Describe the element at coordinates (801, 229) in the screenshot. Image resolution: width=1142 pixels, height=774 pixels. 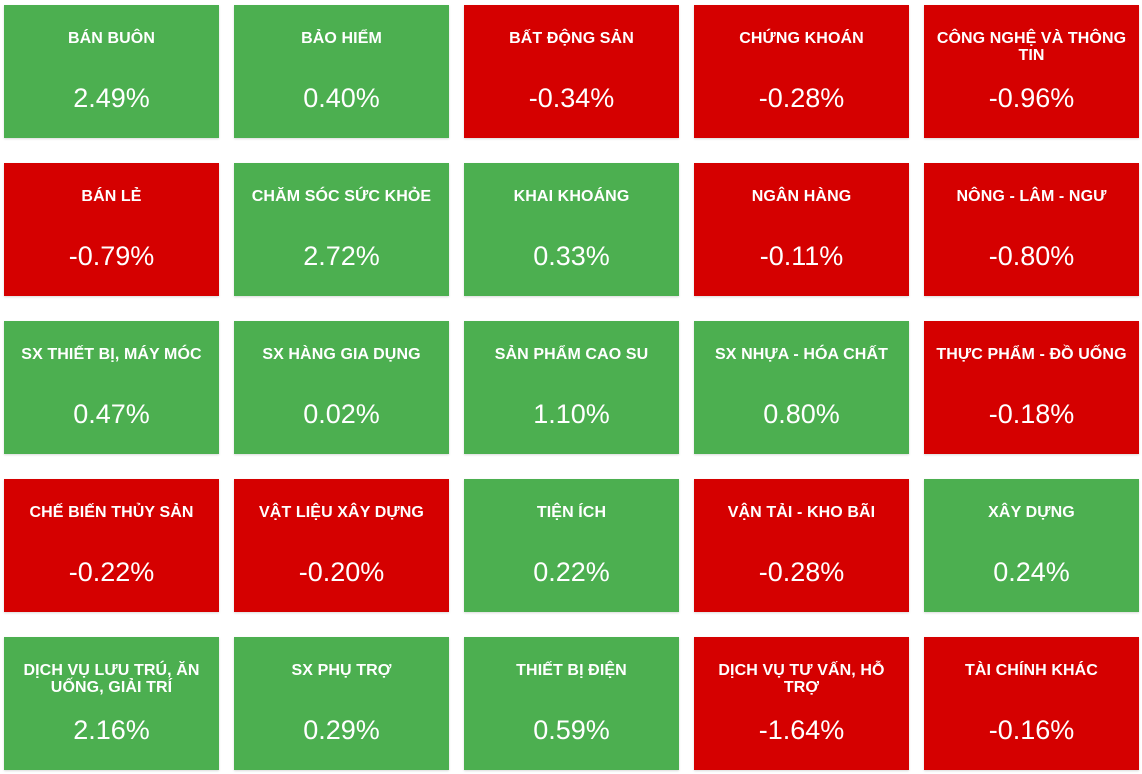
I see `sector-tile: NGÂN HÀNG -0.11%` at that location.